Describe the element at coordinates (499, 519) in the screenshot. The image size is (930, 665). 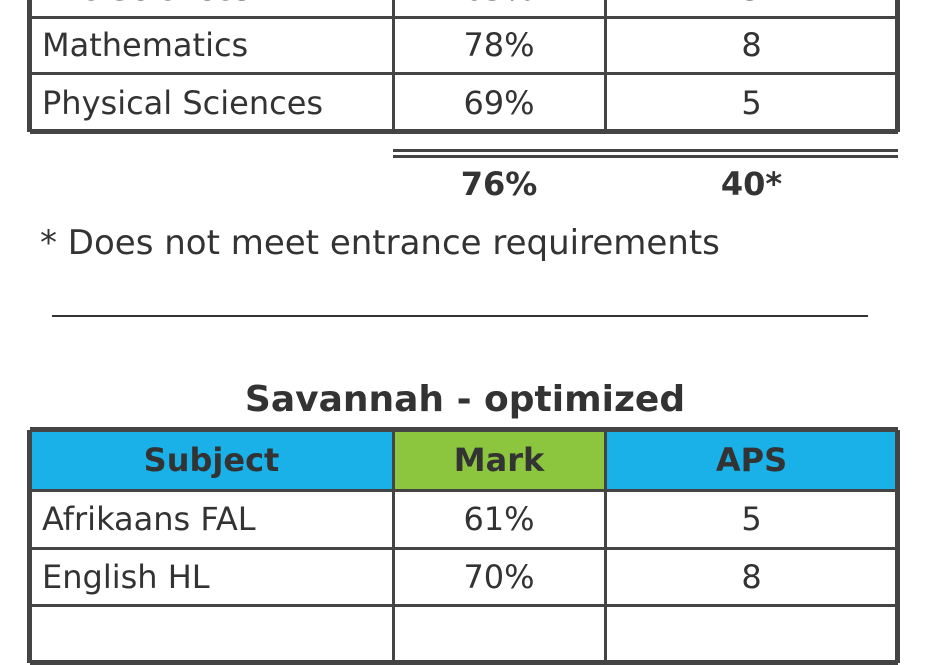
I see `cell: 61%` at that location.